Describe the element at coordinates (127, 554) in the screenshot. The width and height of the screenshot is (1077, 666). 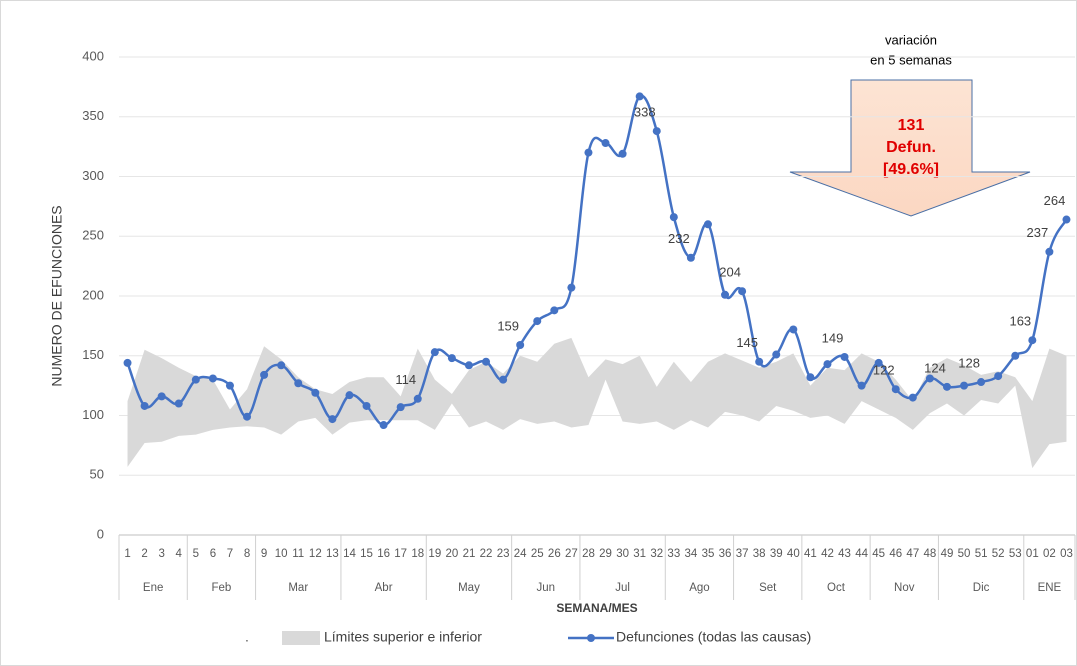
I see `x-tick-label: 1` at that location.